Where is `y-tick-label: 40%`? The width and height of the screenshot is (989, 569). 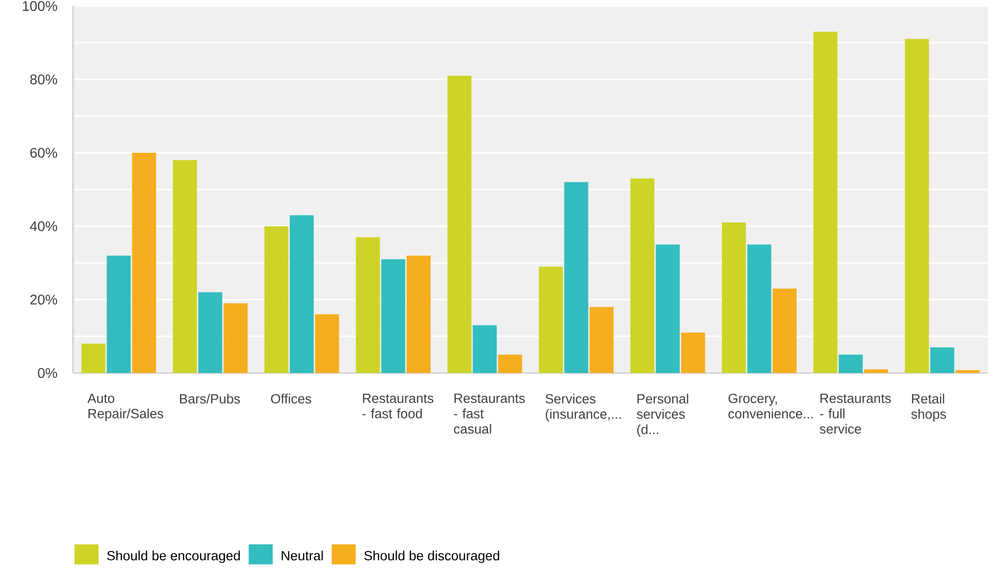 y-tick-label: 40% is located at coordinates (44, 226).